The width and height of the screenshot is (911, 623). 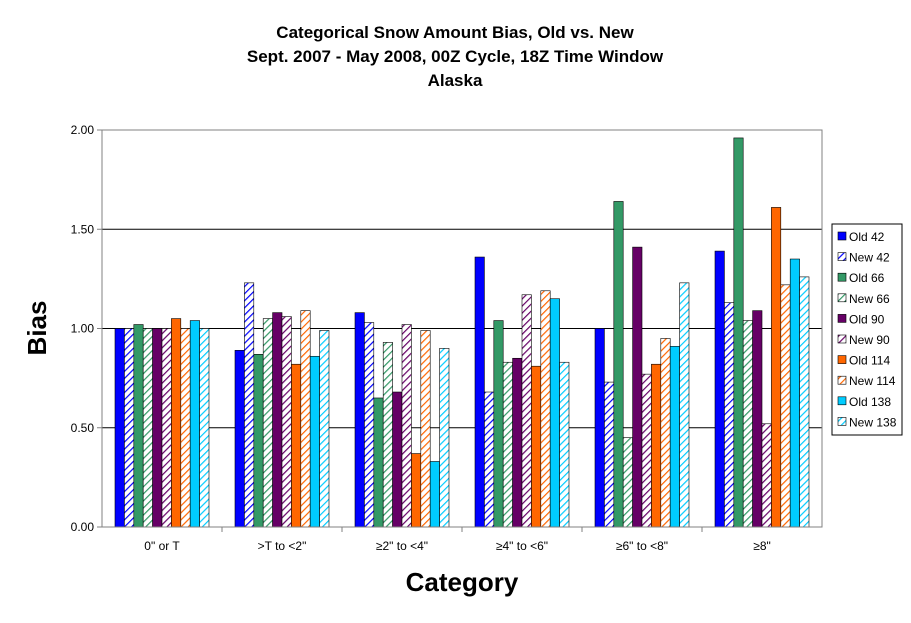 What do you see at coordinates (37, 328) in the screenshot?
I see `y-axis-title: Bias` at bounding box center [37, 328].